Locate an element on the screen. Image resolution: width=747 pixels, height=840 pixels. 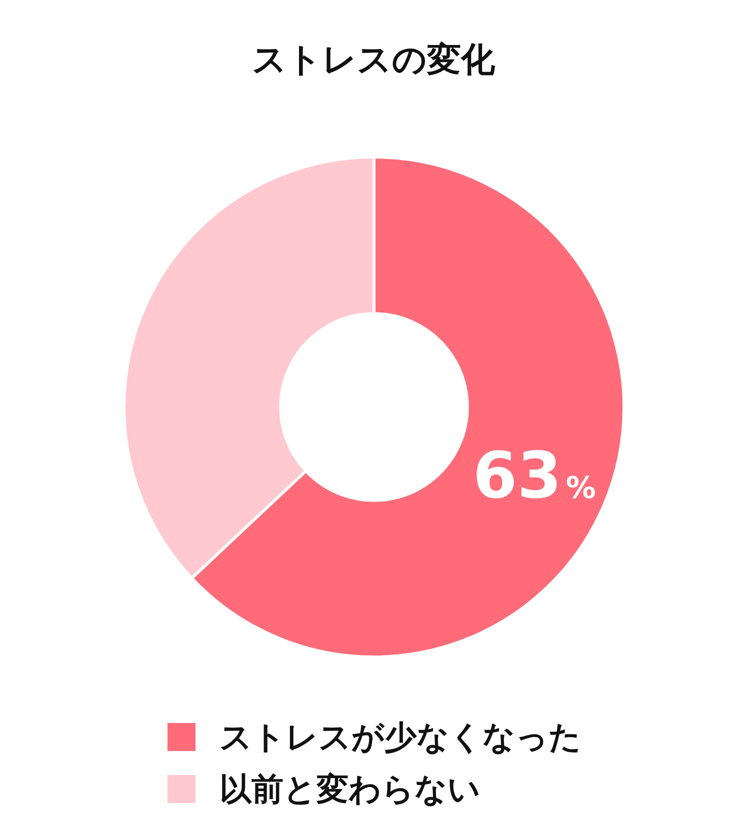
chart-title: ストレスの変化 is located at coordinates (374, 60).